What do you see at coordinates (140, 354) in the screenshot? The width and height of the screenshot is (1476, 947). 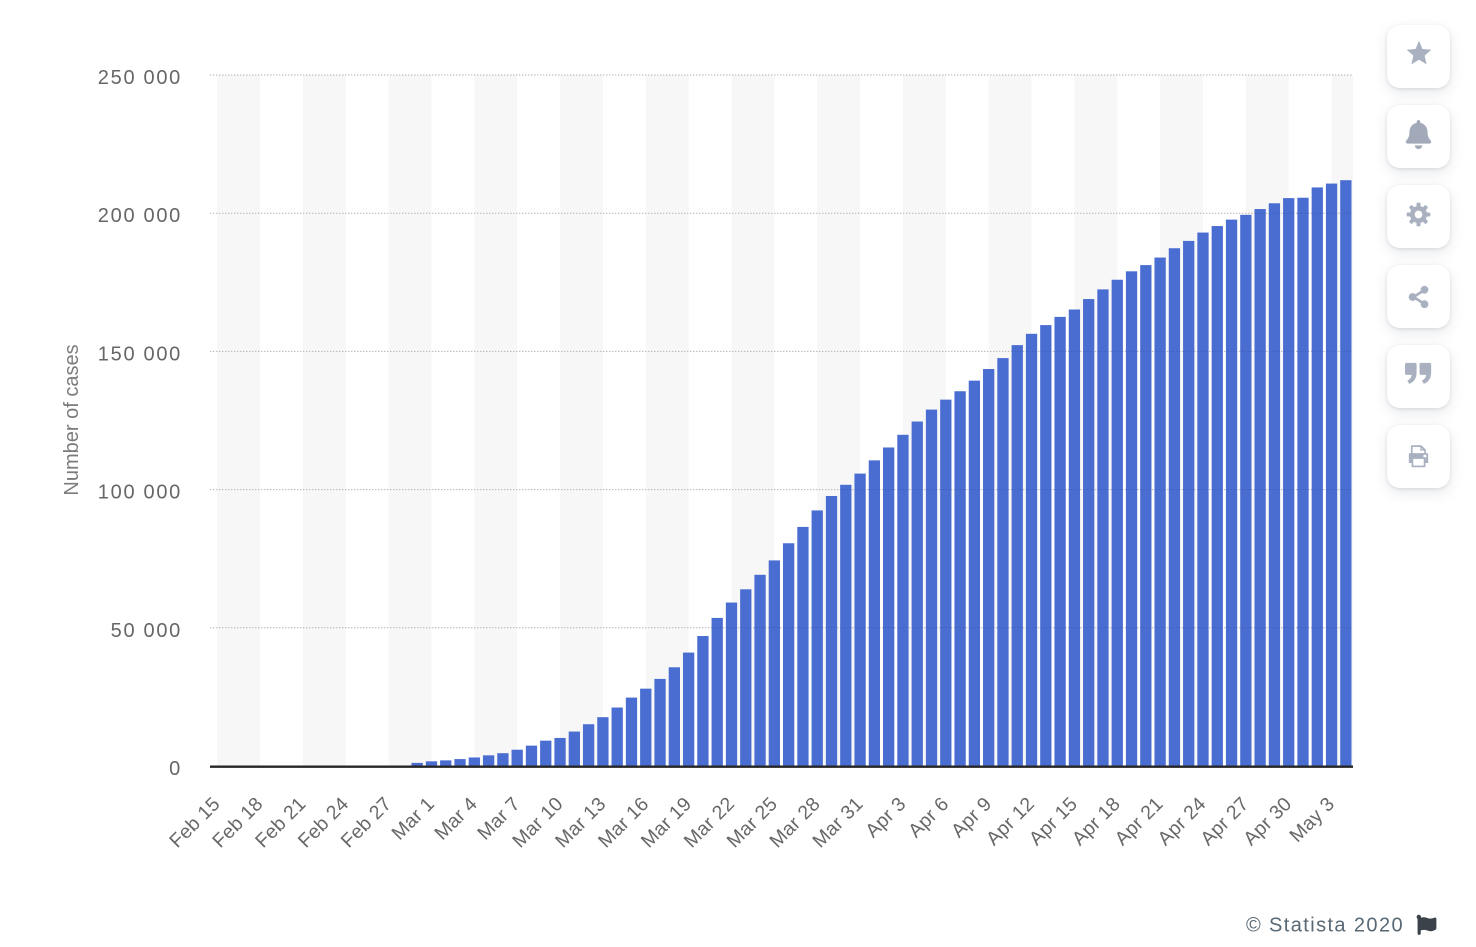 I see `svg-text: 150 000` at bounding box center [140, 354].